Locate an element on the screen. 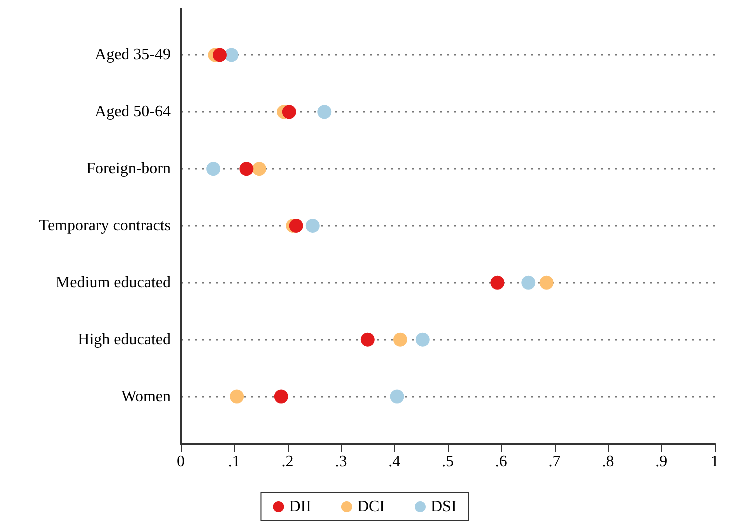  x-tick-label: .9 is located at coordinates (662, 462).